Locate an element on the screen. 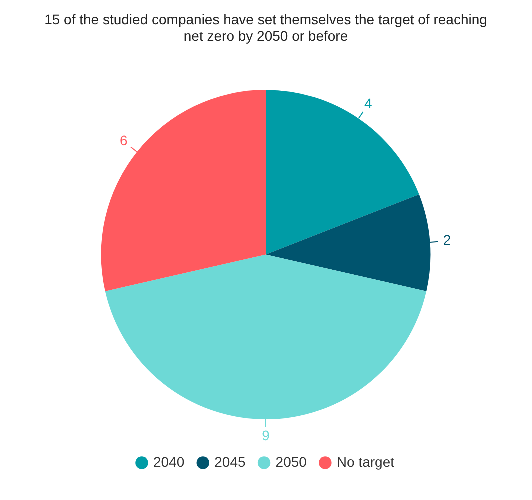 The height and width of the screenshot is (500, 532). data-label: 9 is located at coordinates (266, 435).